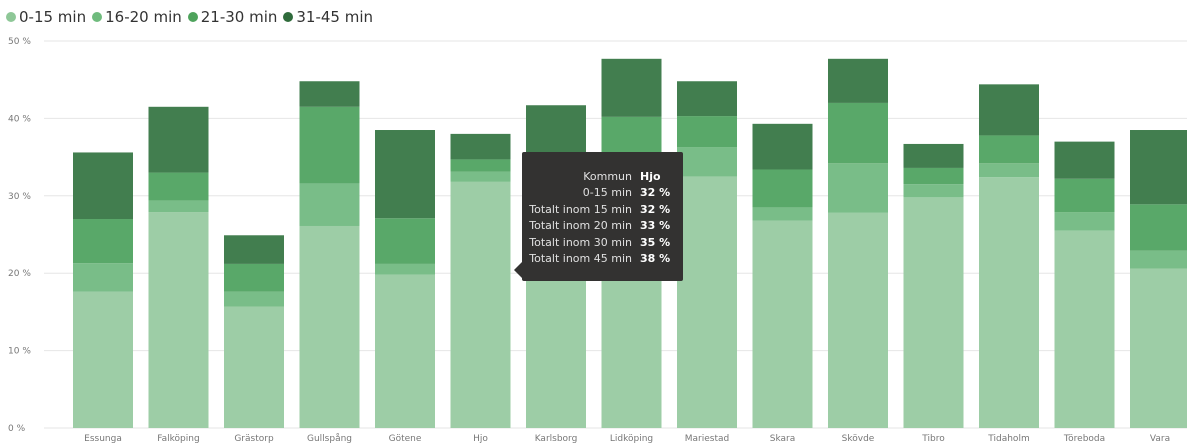  I want to click on chart-legend: 0-15 min 16-20 min 21-30 min 31-45 min, so click(189, 17).